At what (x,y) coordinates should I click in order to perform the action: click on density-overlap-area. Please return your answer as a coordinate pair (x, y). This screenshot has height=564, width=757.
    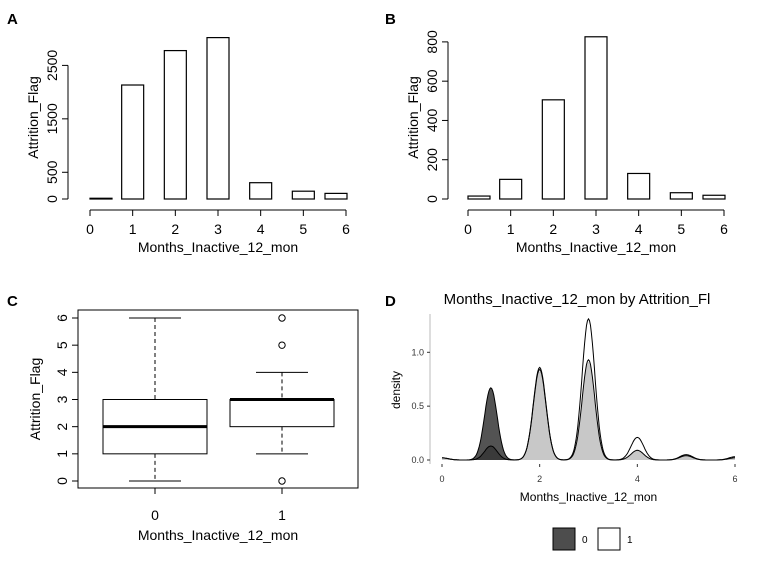
    Looking at the image, I should click on (588, 410).